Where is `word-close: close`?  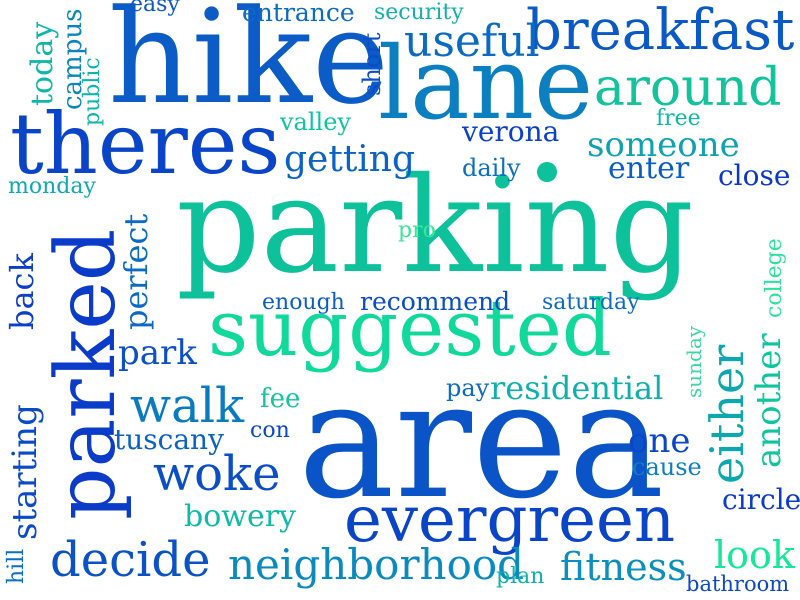 word-close: close is located at coordinates (754, 175).